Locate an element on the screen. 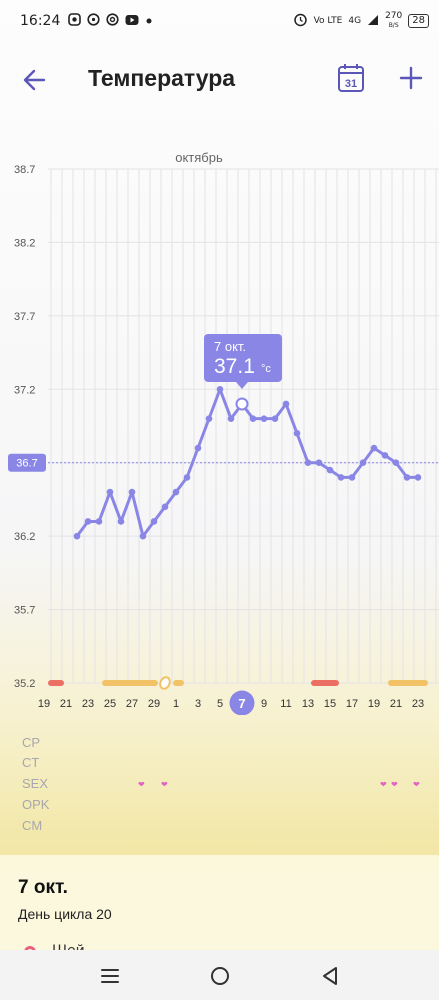 Image resolution: width=439 pixels, height=1000 pixels. y-tick-label: 36.2 is located at coordinates (24, 537).